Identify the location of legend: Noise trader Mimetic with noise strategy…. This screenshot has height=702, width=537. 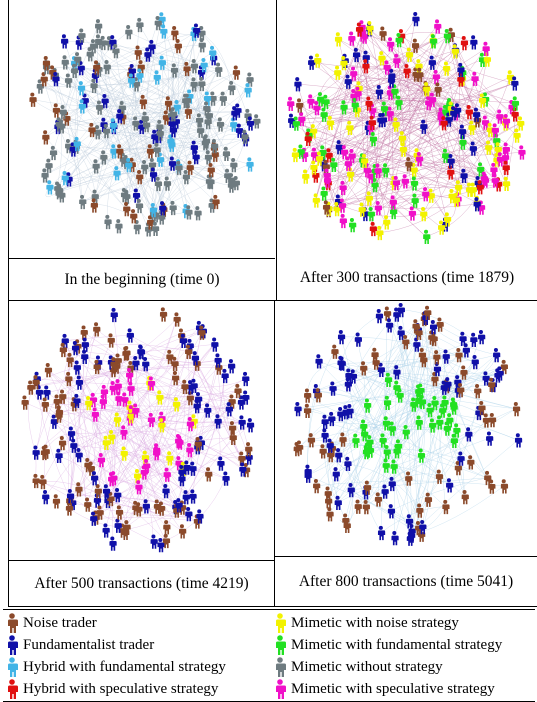
(269, 655).